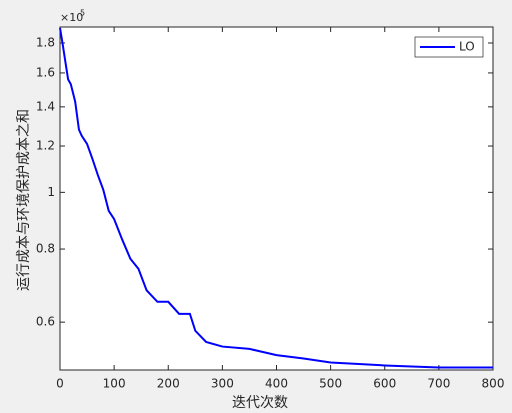 This screenshot has height=413, width=512. Describe the element at coordinates (222, 384) in the screenshot. I see `x-tick-label: 300` at that location.